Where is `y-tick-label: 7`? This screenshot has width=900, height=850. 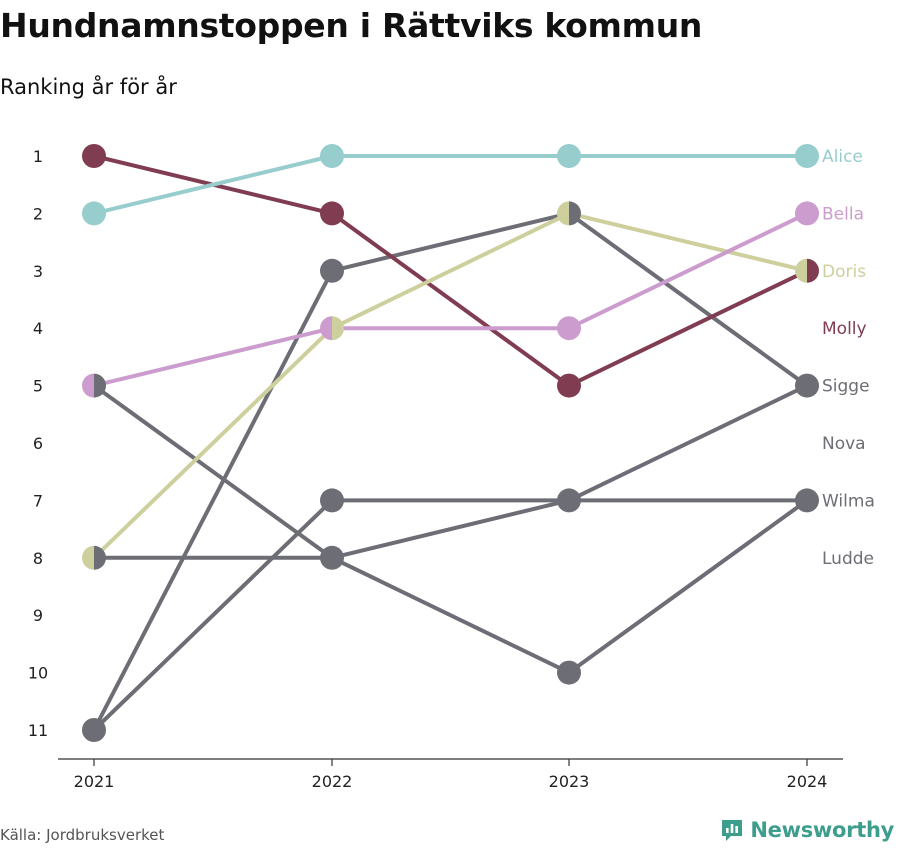
y-tick-label: 7 is located at coordinates (38, 500).